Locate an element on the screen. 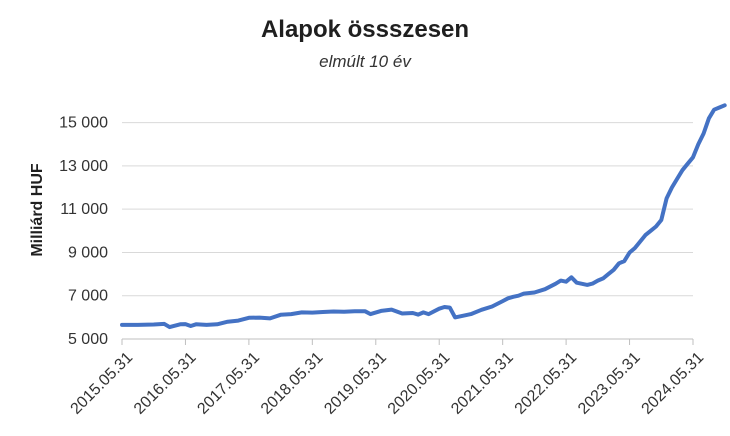  x-tick-label: 2015.05.31 is located at coordinates (102, 383).